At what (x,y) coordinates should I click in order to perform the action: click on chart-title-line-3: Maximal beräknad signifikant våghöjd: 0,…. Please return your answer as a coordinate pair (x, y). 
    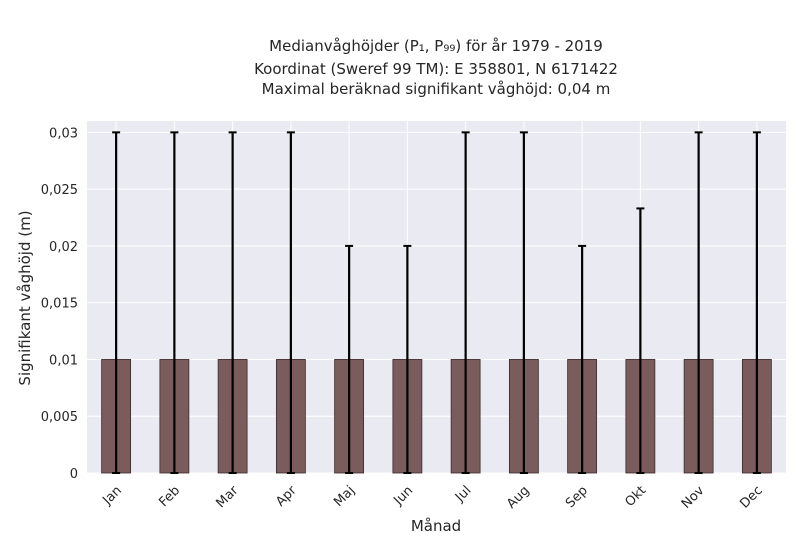
    Looking at the image, I should click on (436, 89).